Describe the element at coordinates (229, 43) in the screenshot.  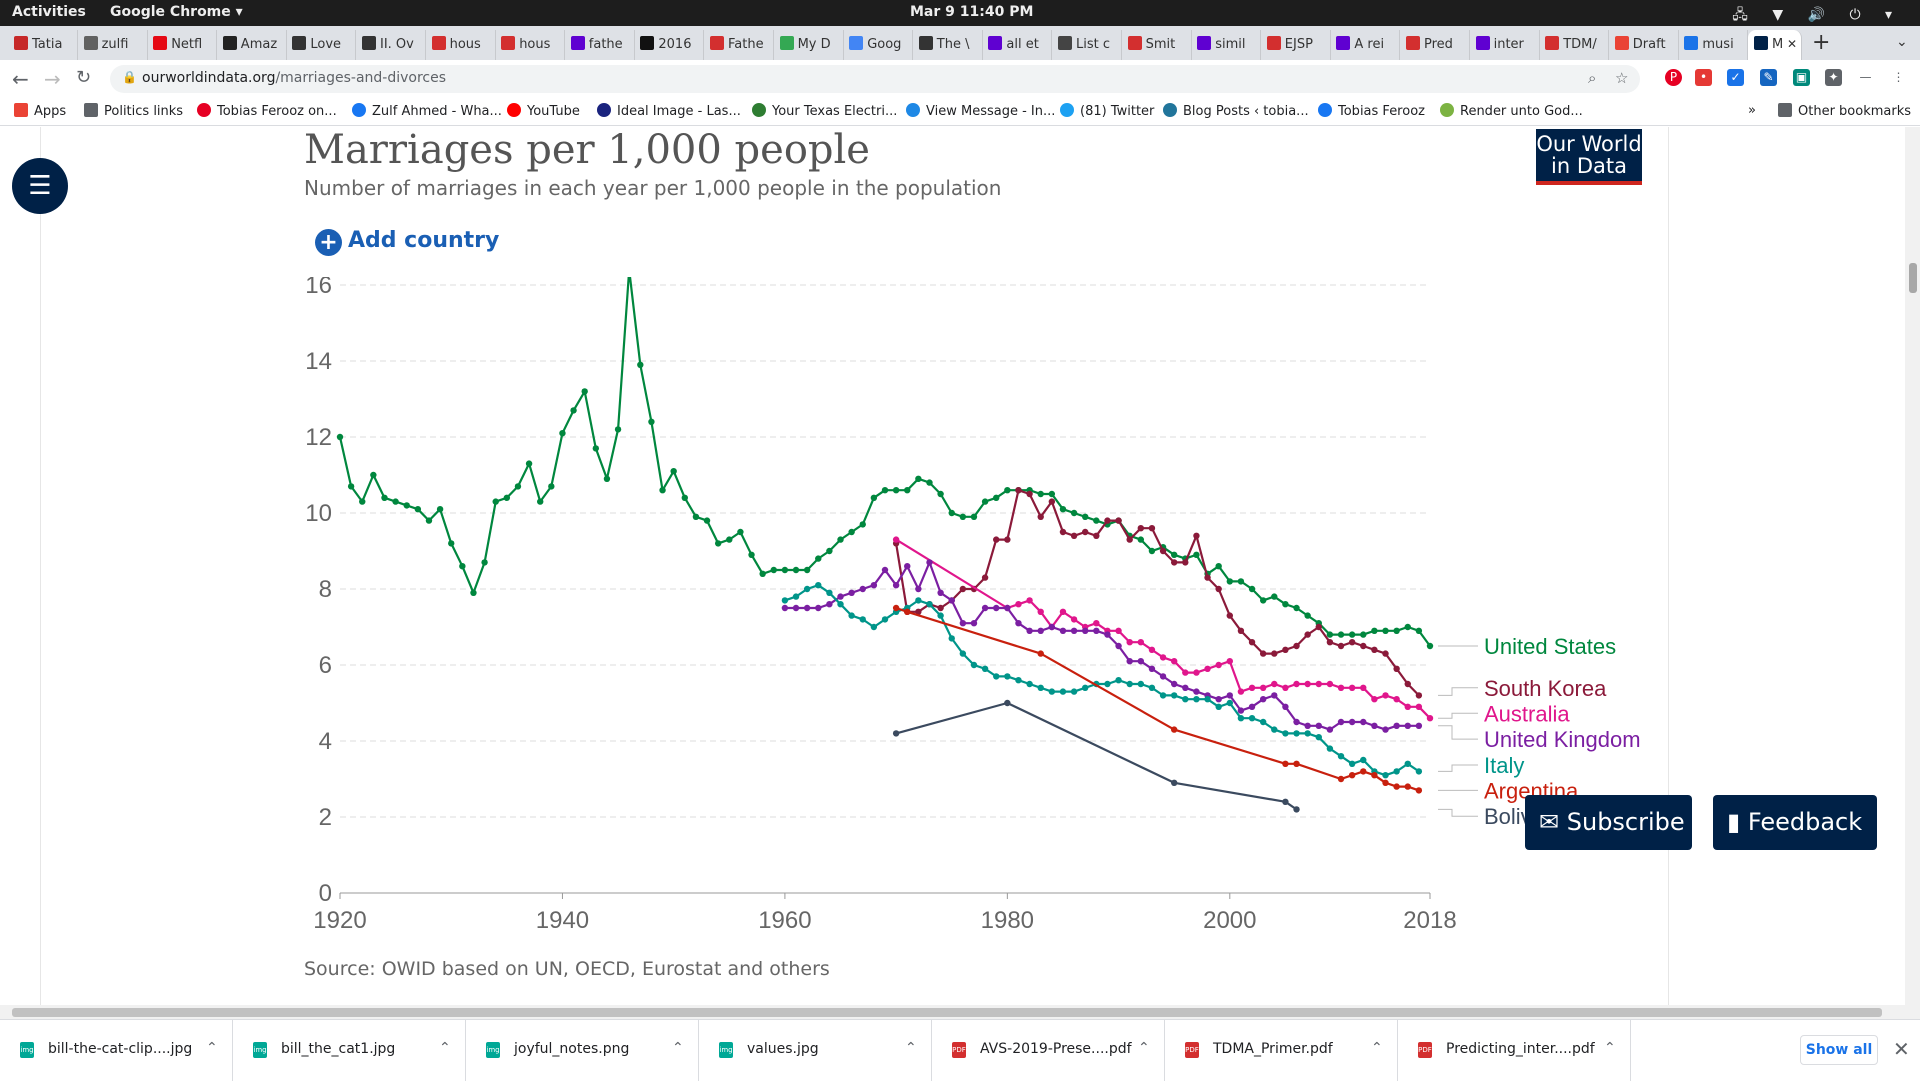
I see `tab-favicon-icon` at that location.